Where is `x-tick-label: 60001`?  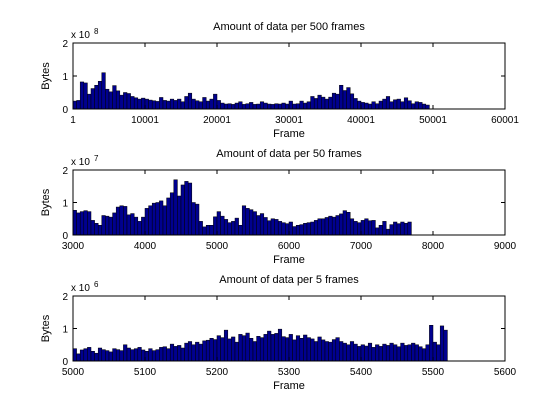
x-tick-label: 60001 is located at coordinates (505, 120).